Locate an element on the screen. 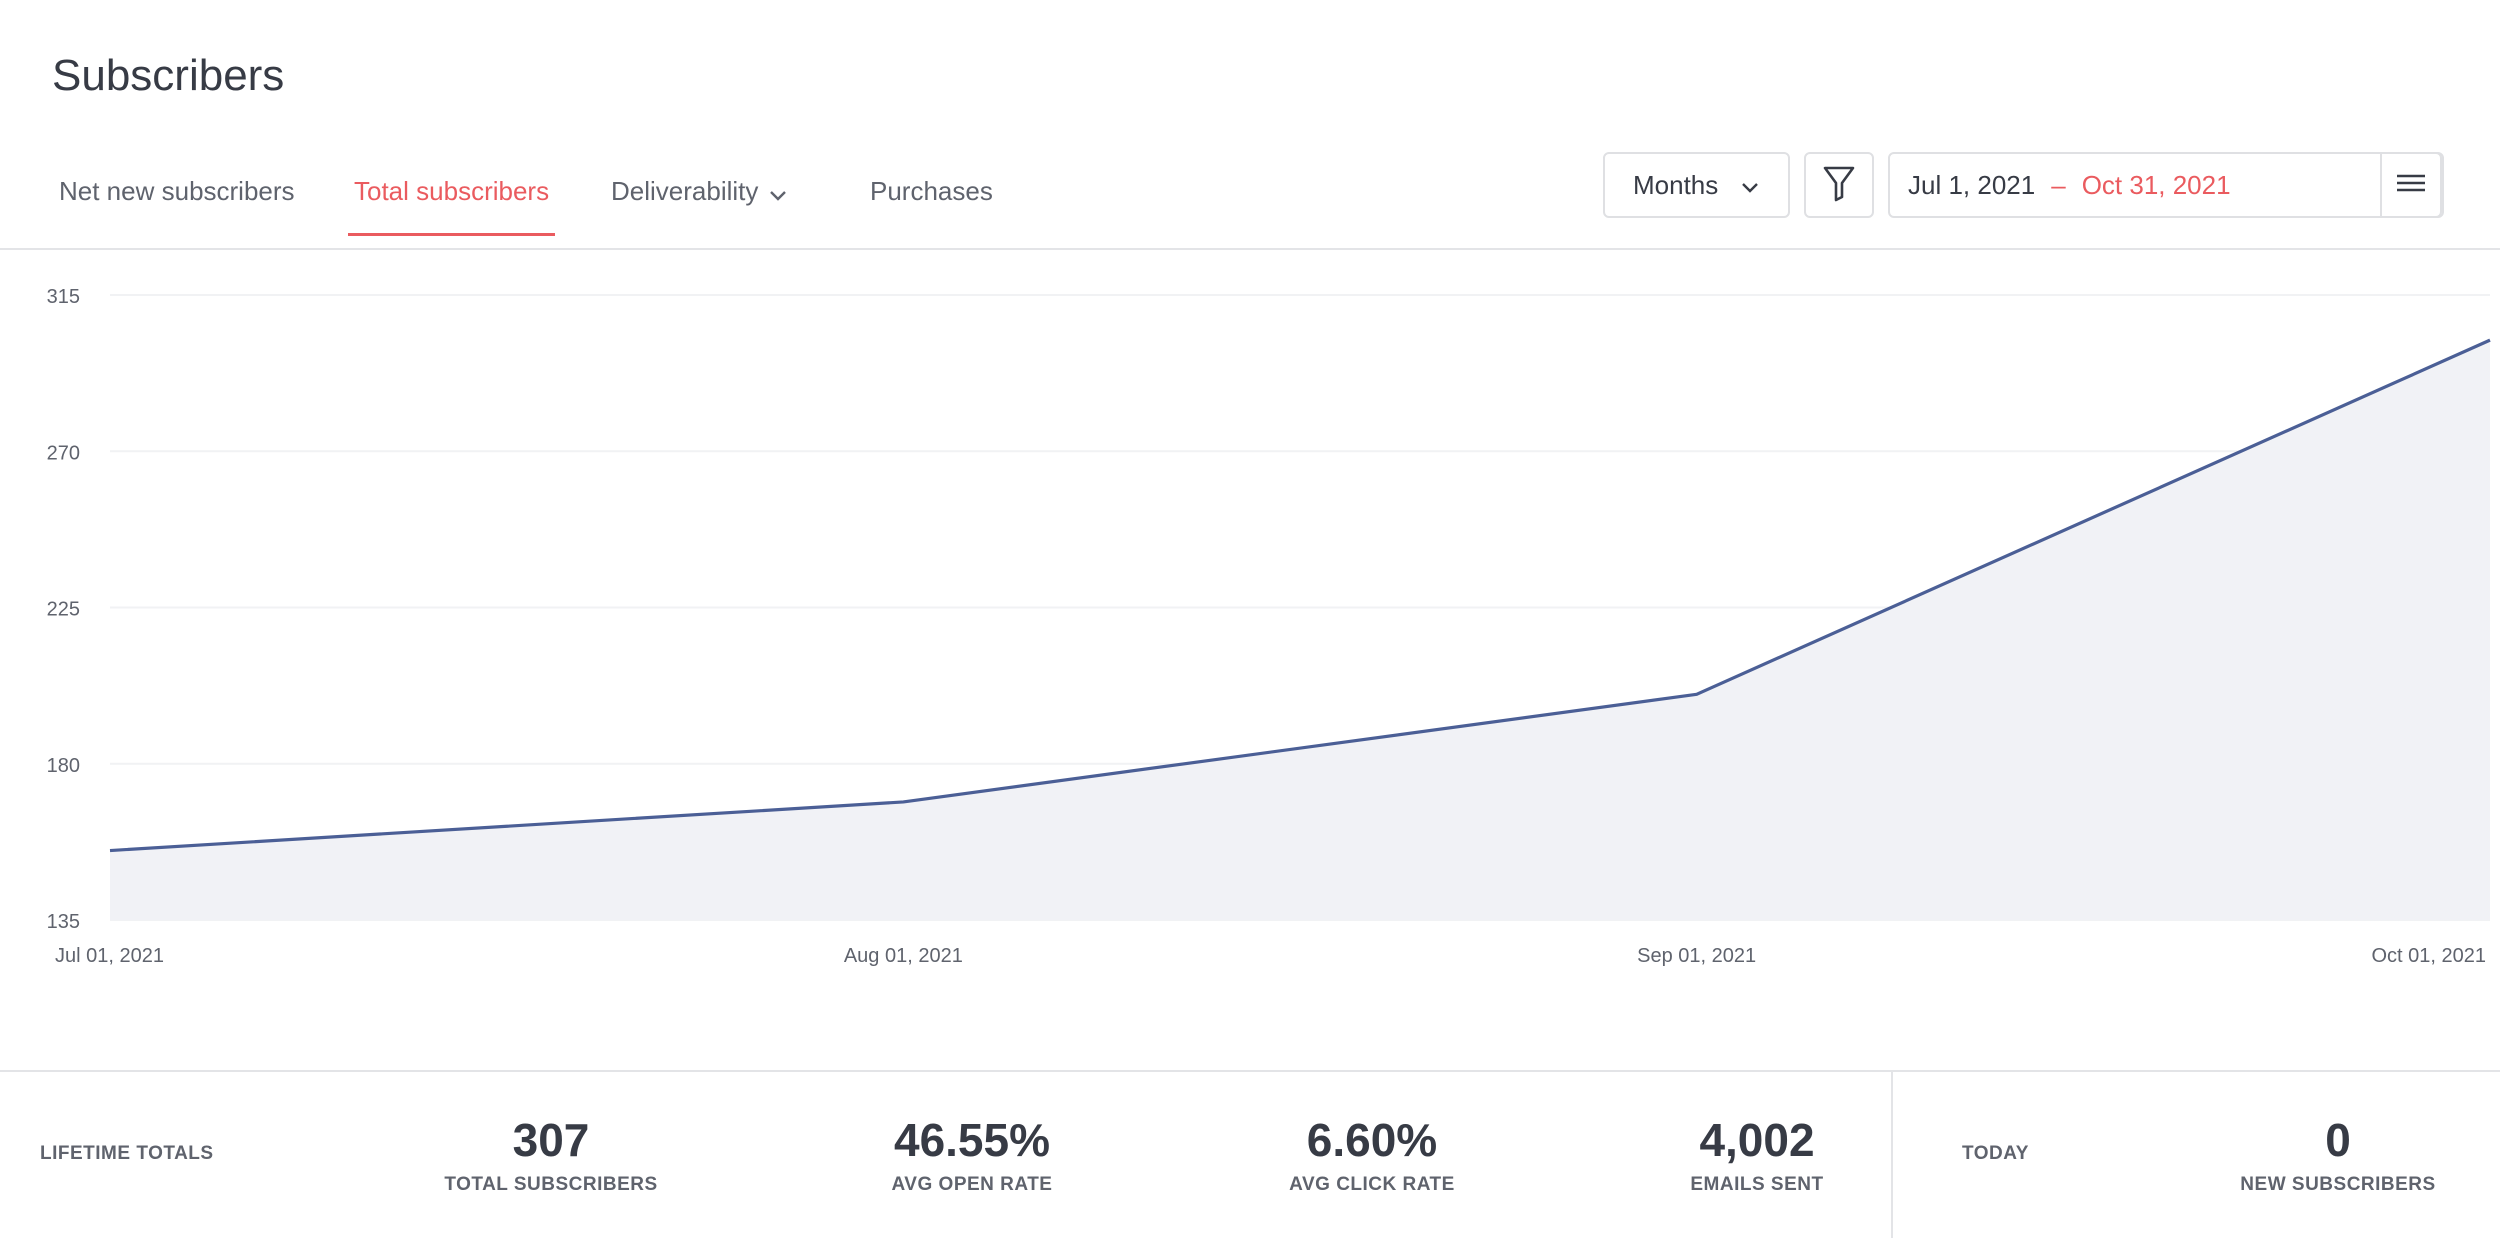 This screenshot has height=1238, width=2500. period-select: Months is located at coordinates (1696, 185).